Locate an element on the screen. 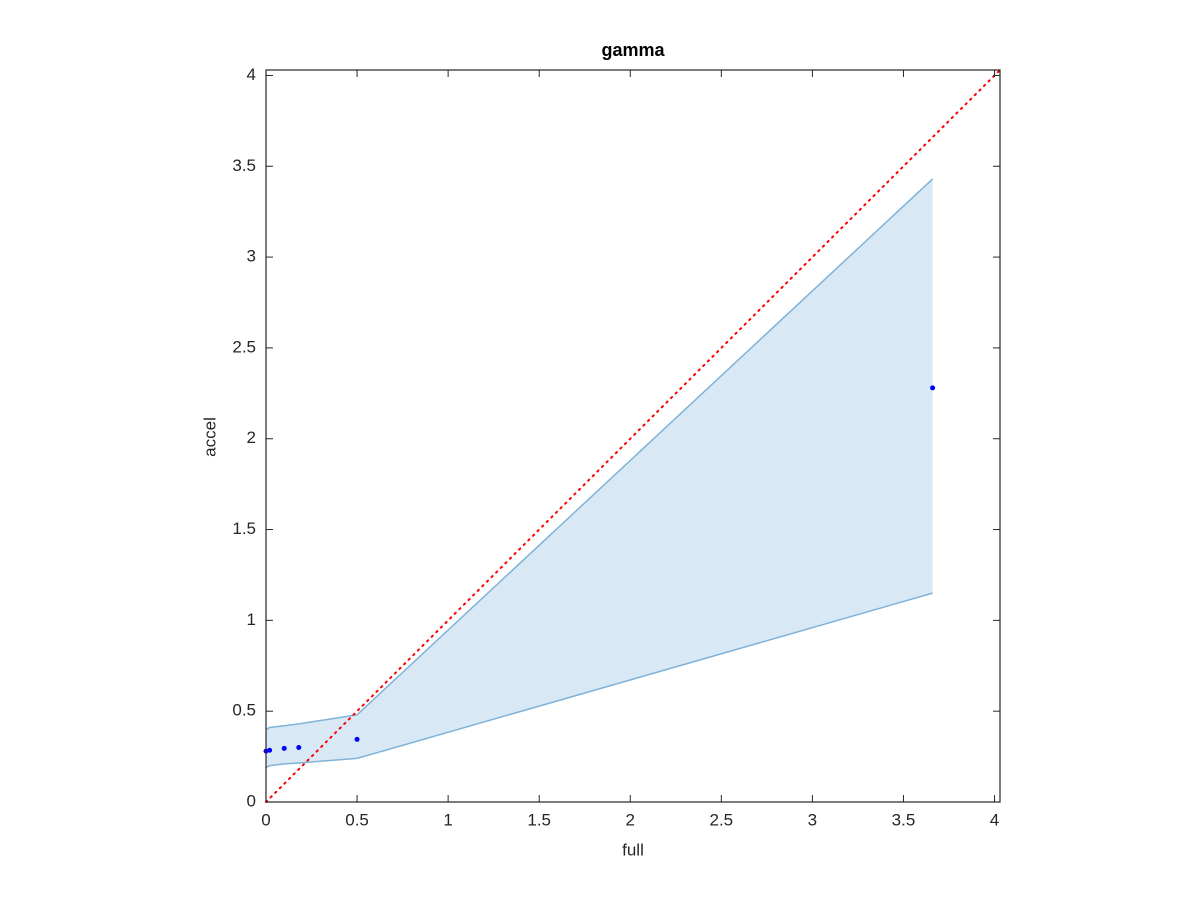  x-tick-label: 0.5 is located at coordinates (357, 819).